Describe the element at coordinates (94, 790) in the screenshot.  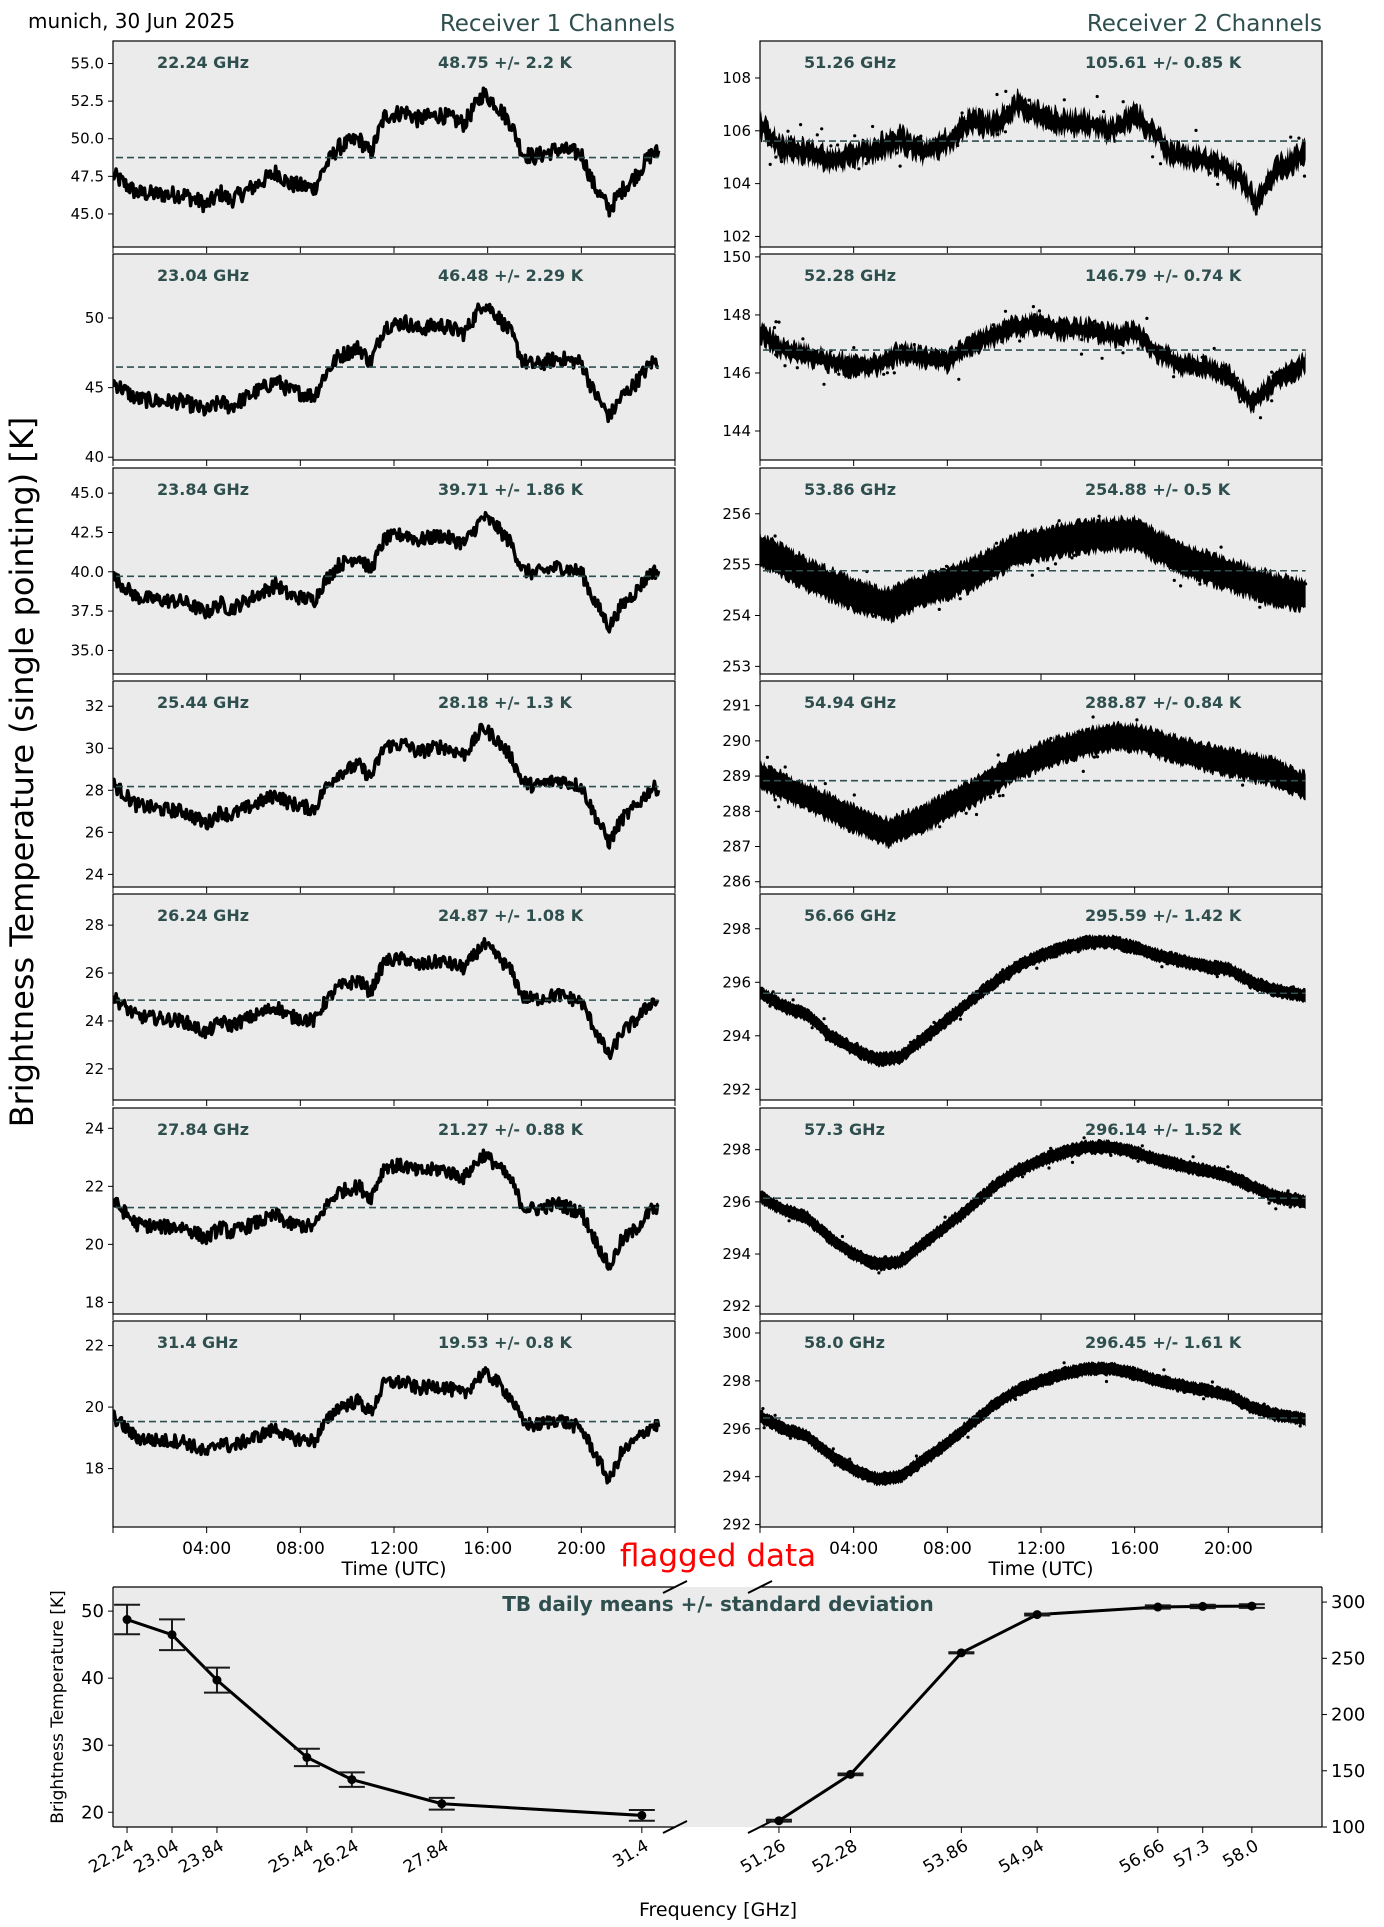
I see `y-tick-label: 28` at that location.